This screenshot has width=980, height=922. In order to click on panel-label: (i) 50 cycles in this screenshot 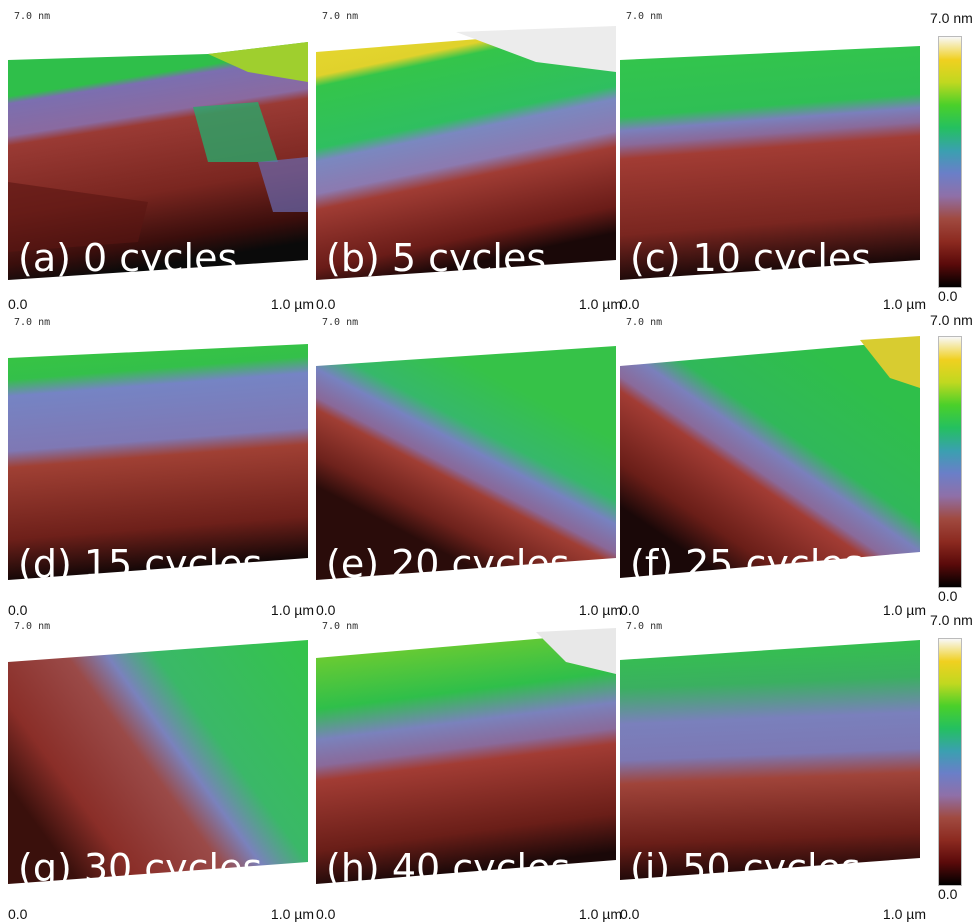, I will do `click(745, 868)`.